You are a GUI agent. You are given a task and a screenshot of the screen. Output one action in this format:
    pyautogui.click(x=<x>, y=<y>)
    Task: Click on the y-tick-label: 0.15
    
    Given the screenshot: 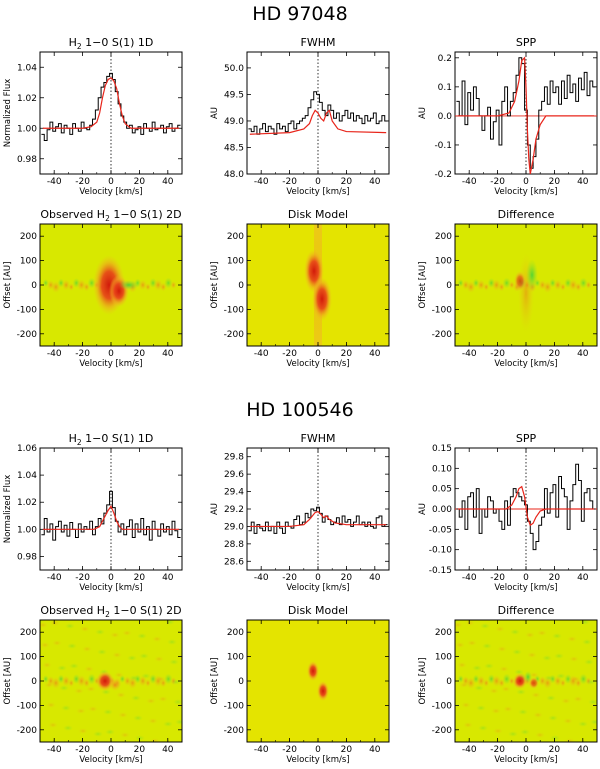 What is the action you would take?
    pyautogui.click(x=442, y=449)
    